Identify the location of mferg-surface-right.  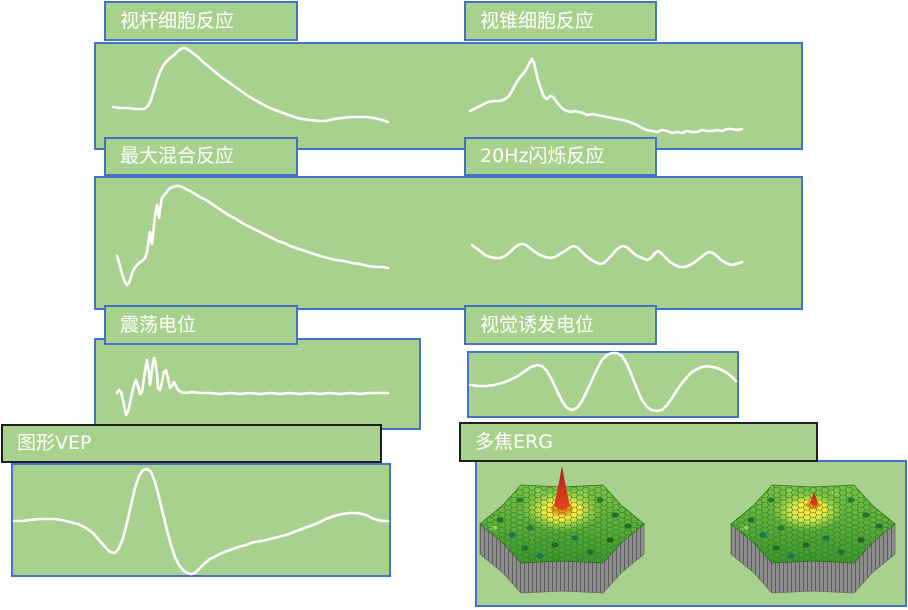
(813, 539).